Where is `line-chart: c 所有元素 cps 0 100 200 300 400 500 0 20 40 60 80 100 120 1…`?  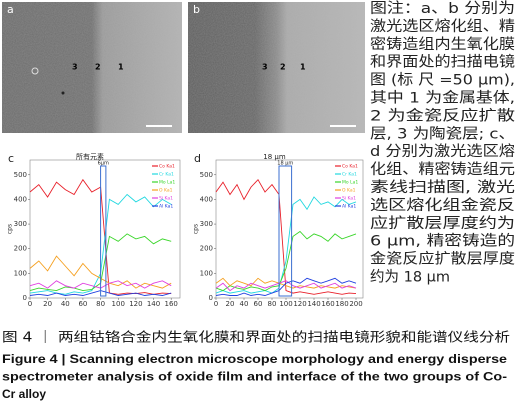 line-chart: c 所有元素 cps 0 100 200 300 400 500 0 20 40 60 80 100 120 1… is located at coordinates (94, 230).